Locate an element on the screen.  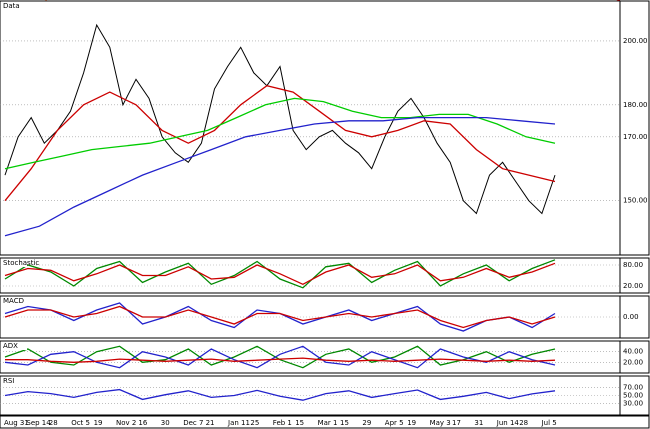
y-tick-label: 80.00 is located at coordinates (633, 265).